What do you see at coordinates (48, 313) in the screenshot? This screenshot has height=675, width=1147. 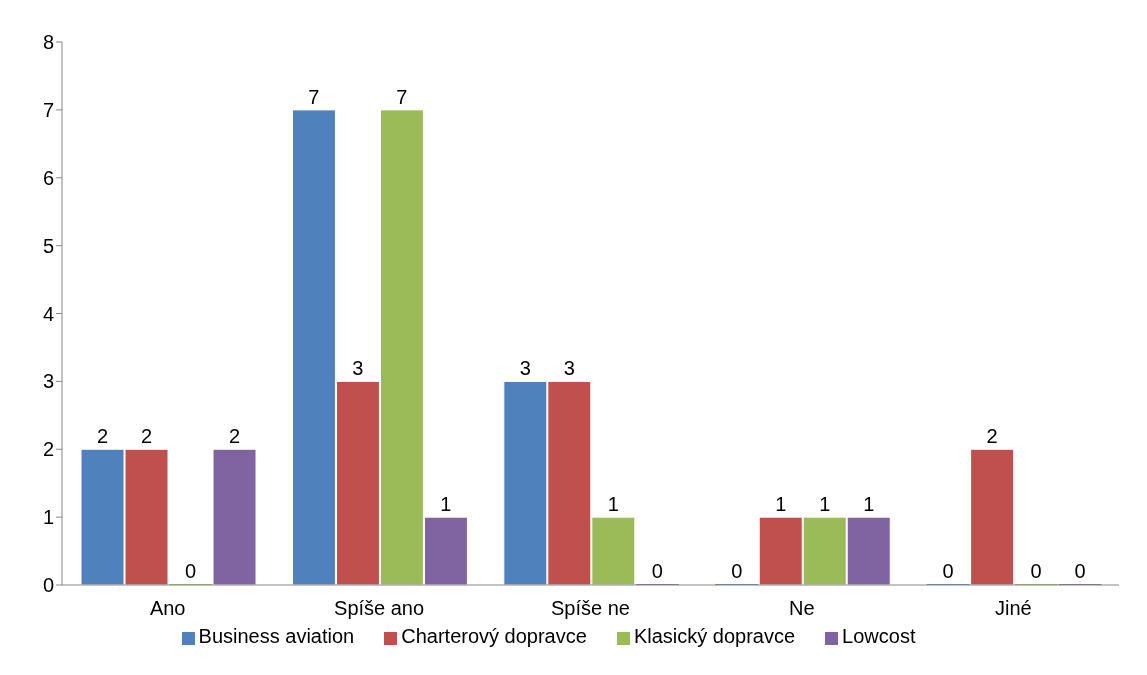 I see `y-tick-label: 4` at bounding box center [48, 313].